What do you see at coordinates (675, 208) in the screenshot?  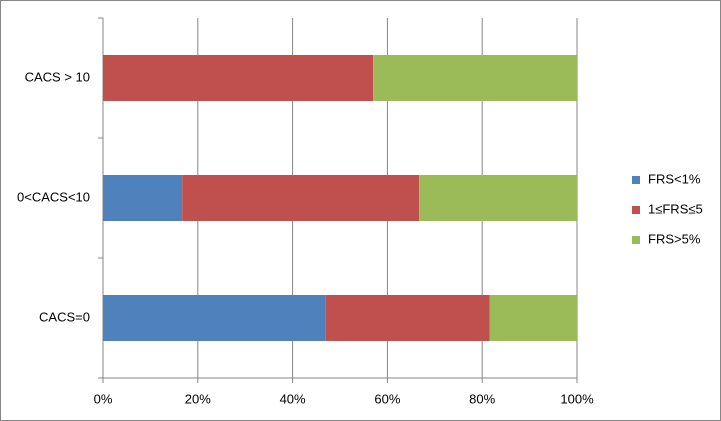 I see `legend-label: 1≤FRS≤5` at bounding box center [675, 208].